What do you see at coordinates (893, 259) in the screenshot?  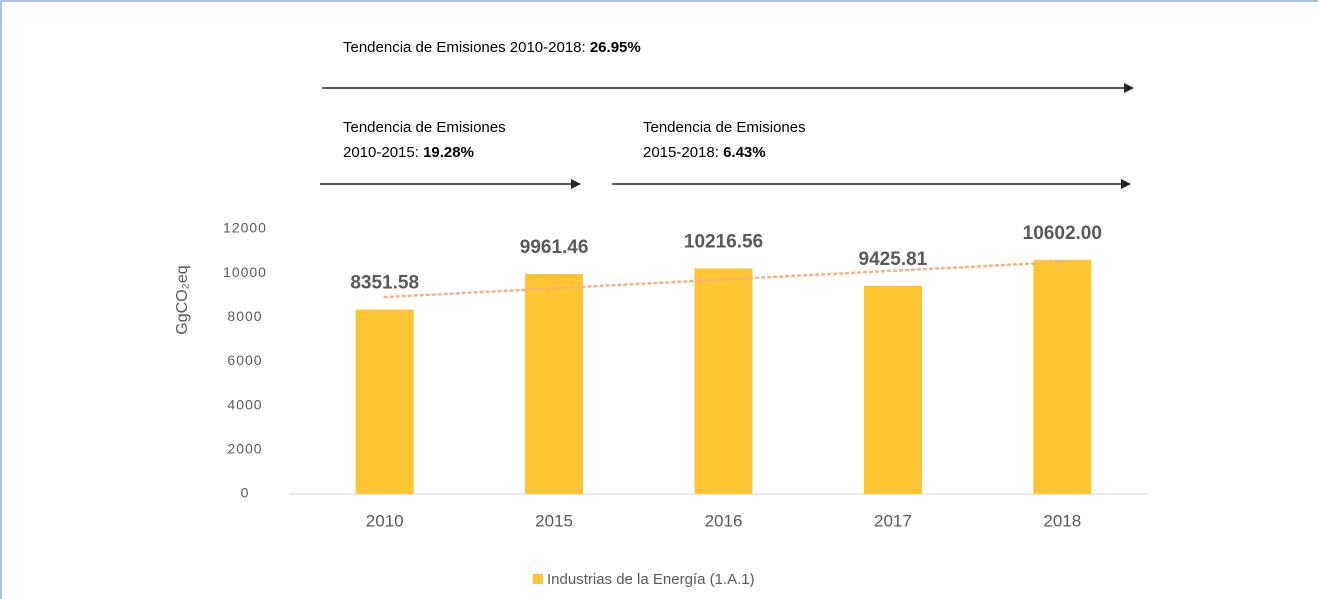 I see `value-label: 9425.81` at bounding box center [893, 259].